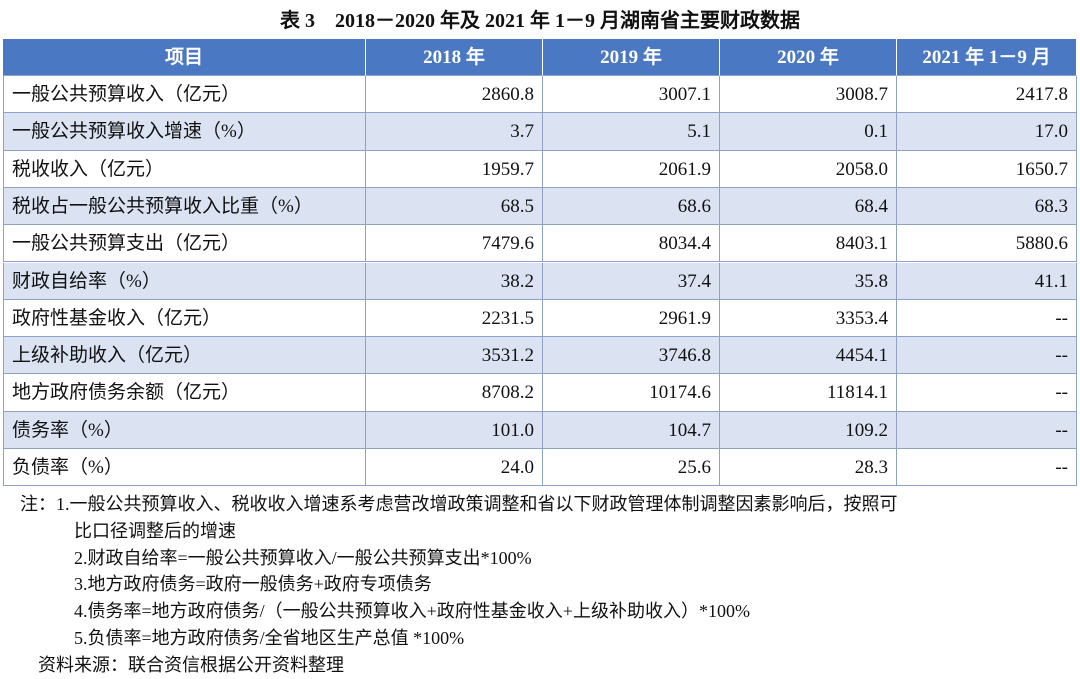 Image resolution: width=1080 pixels, height=679 pixels. What do you see at coordinates (631, 132) in the screenshot?
I see `value-cell: 5.1` at bounding box center [631, 132].